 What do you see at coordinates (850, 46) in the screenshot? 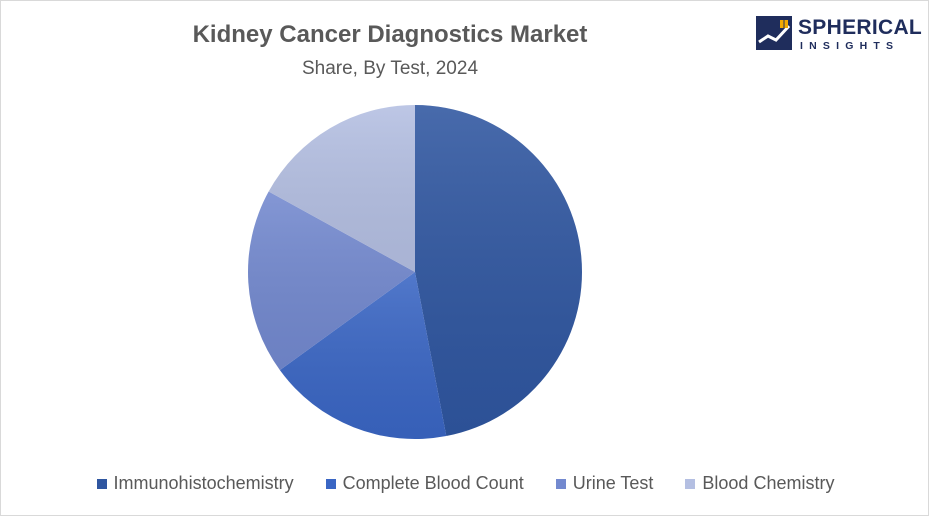
I see `logo-tagline: INSIGHTS` at bounding box center [850, 46].